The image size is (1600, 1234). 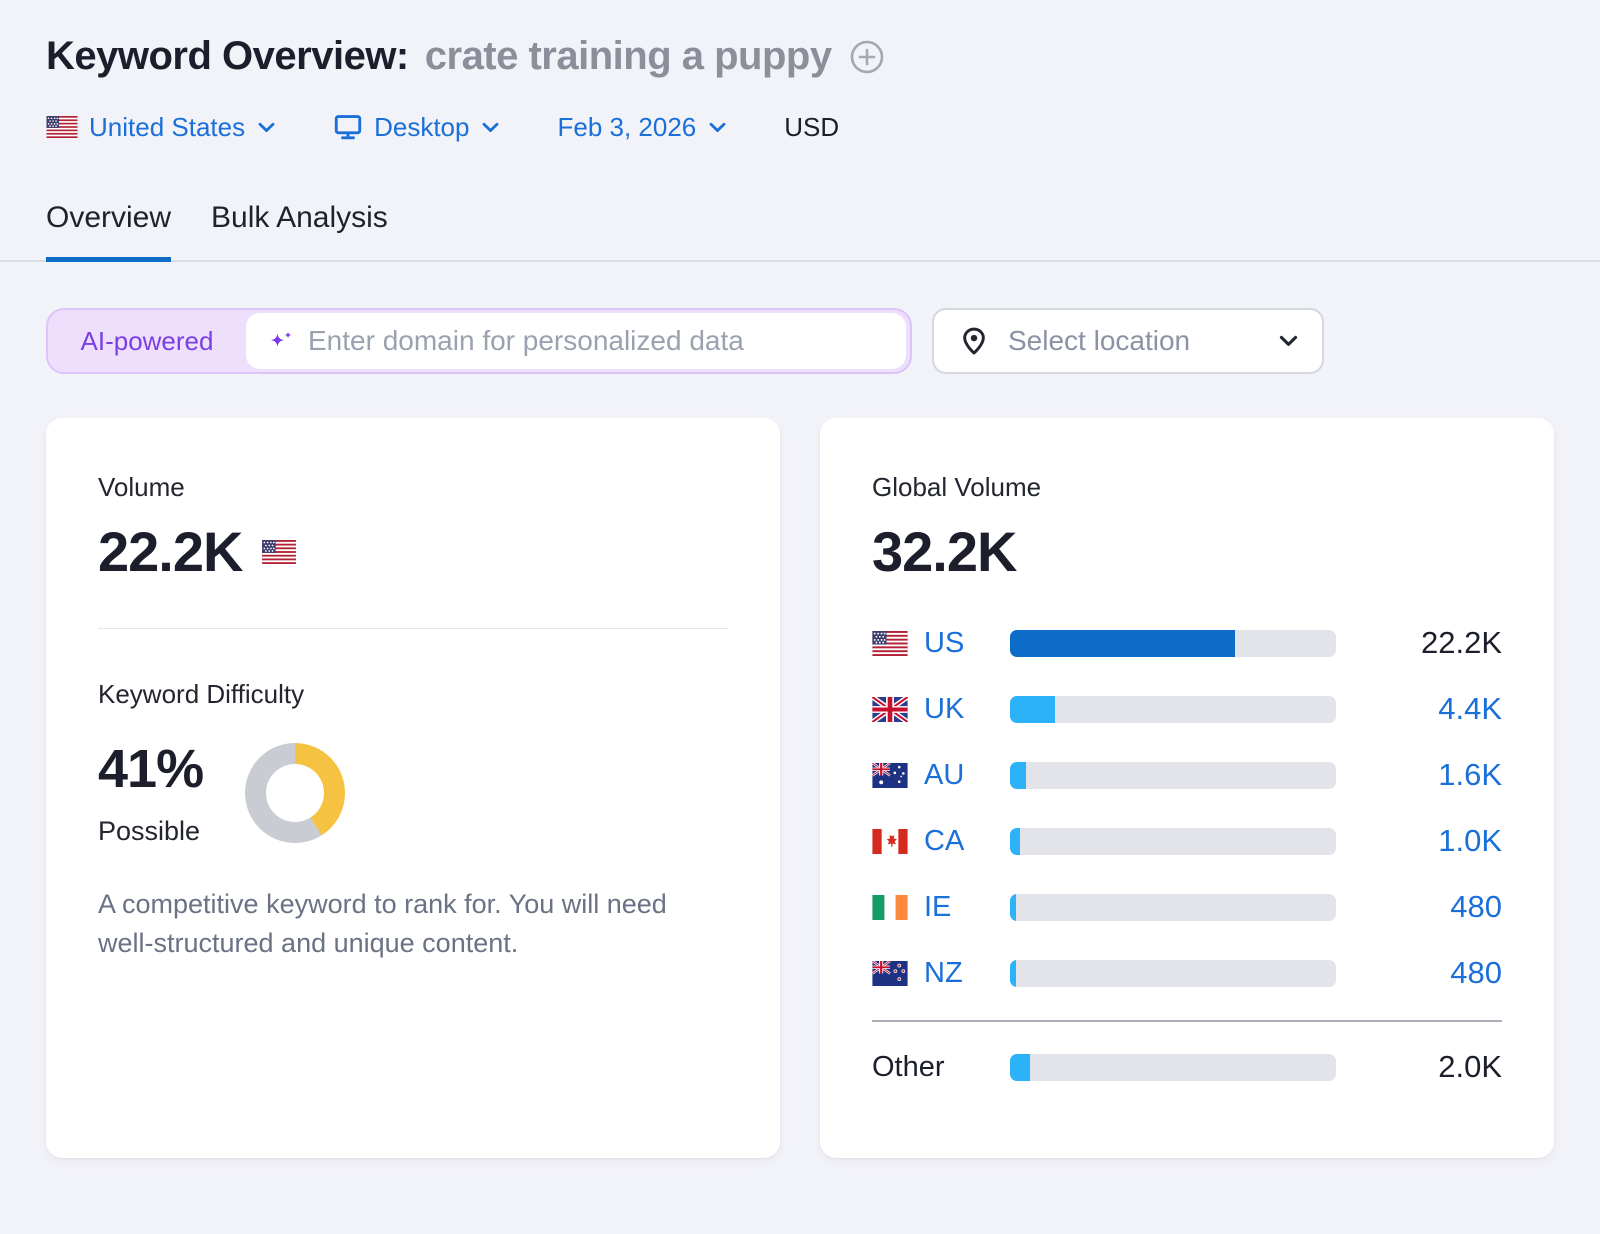 I want to click on select-location-button: Select location, so click(x=1128, y=341).